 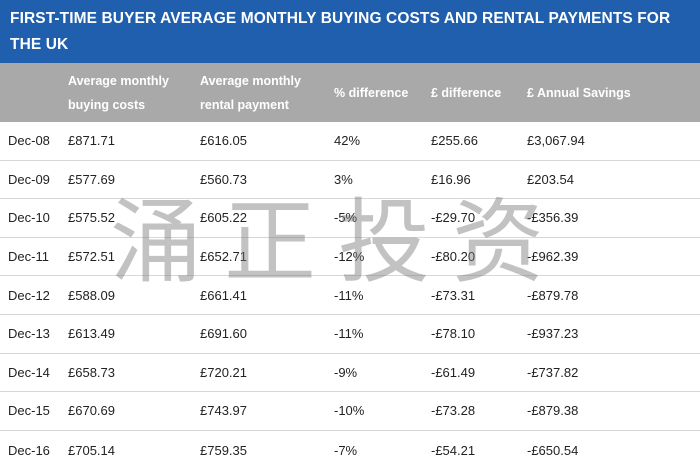 I want to click on cell-buying: £572.51, so click(x=91, y=257).